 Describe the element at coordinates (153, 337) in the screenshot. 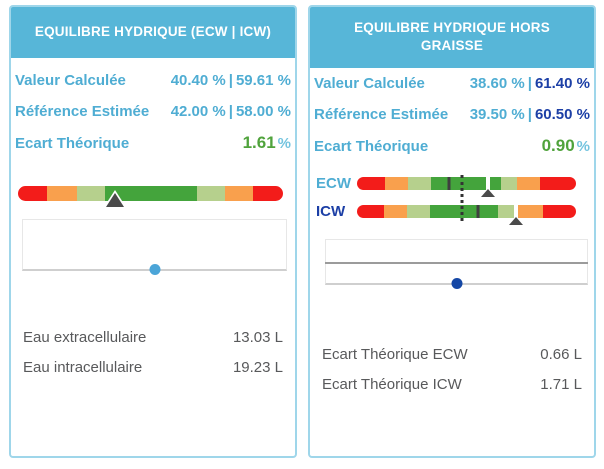

I see `detail-row: Eau extracellulaire 13.03 L` at that location.